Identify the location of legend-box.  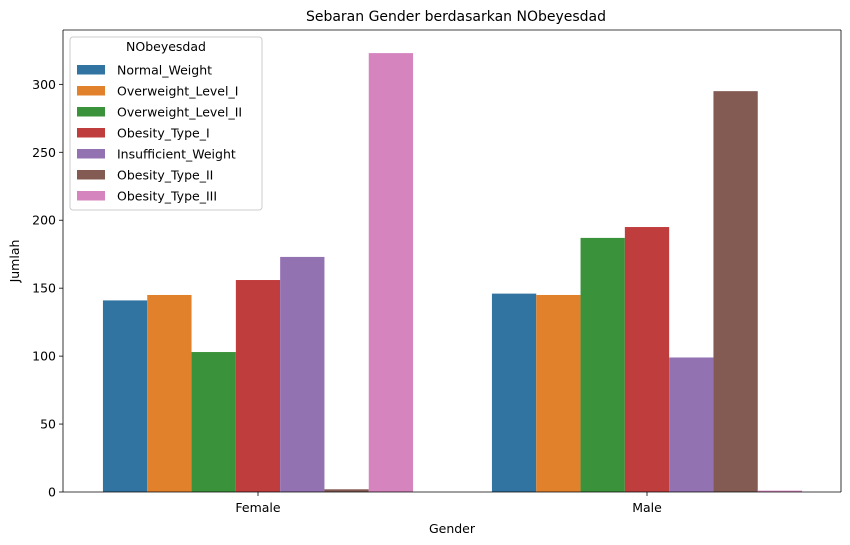
(166, 123).